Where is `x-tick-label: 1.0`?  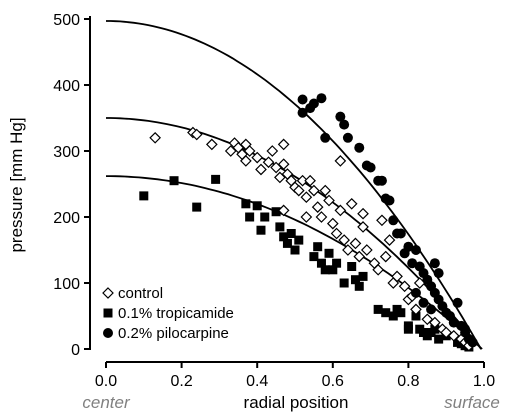 x-tick-label: 1.0 is located at coordinates (484, 381).